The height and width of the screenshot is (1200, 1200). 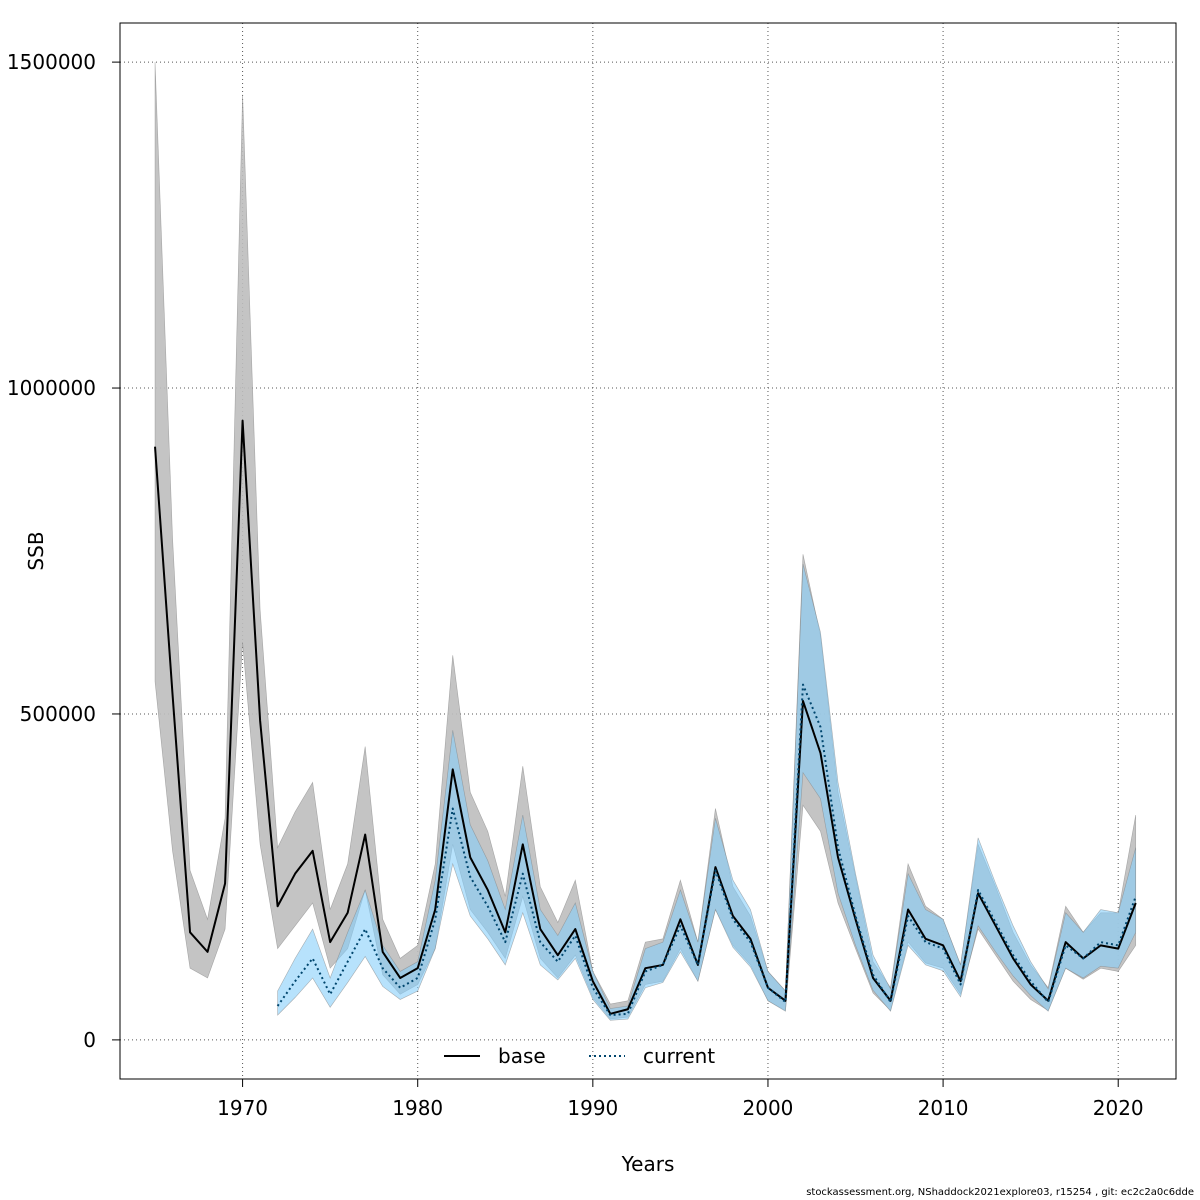 I want to click on y-tick-label: 1000000, so click(x=51, y=388).